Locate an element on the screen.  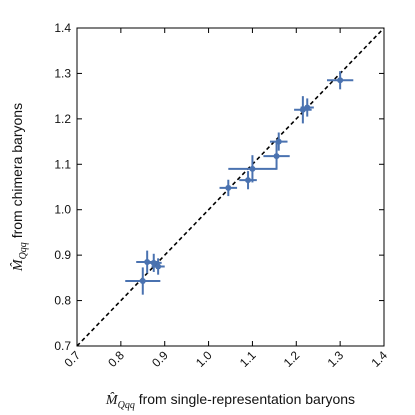
y-axis-label: M̂Qqq from chimera baryons is located at coordinates (19, 187).